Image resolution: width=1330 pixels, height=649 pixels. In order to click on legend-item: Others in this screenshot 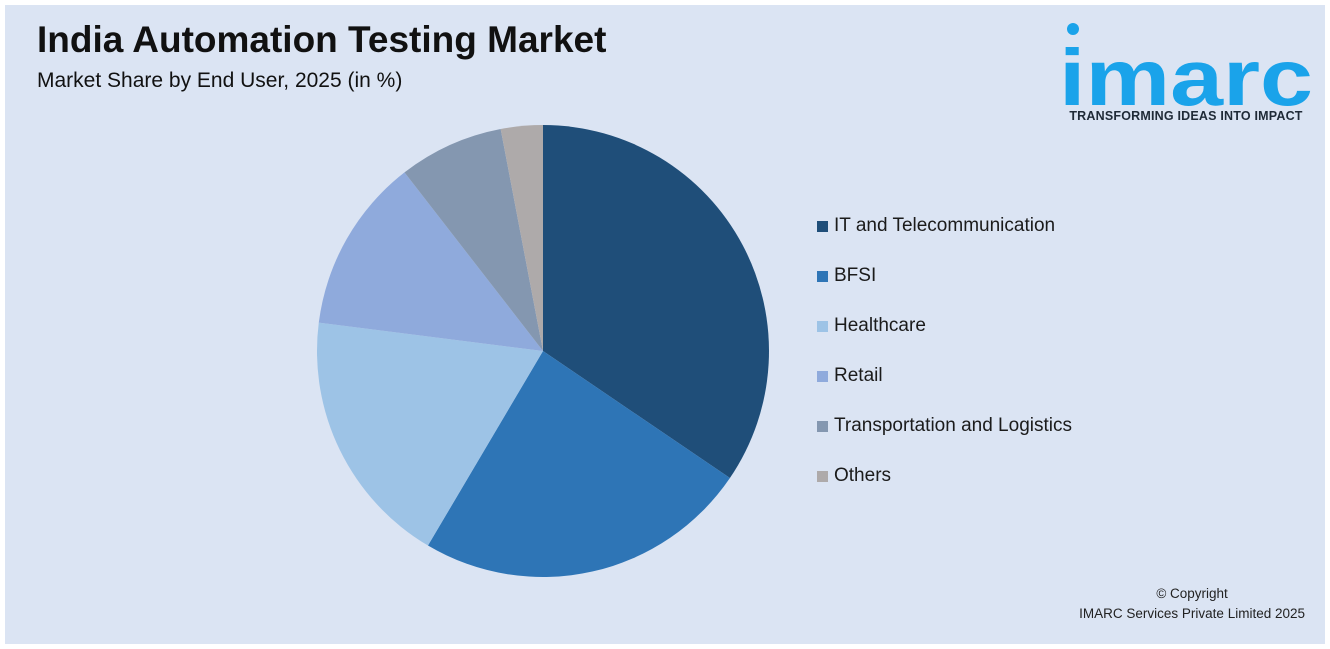, I will do `click(944, 476)`.